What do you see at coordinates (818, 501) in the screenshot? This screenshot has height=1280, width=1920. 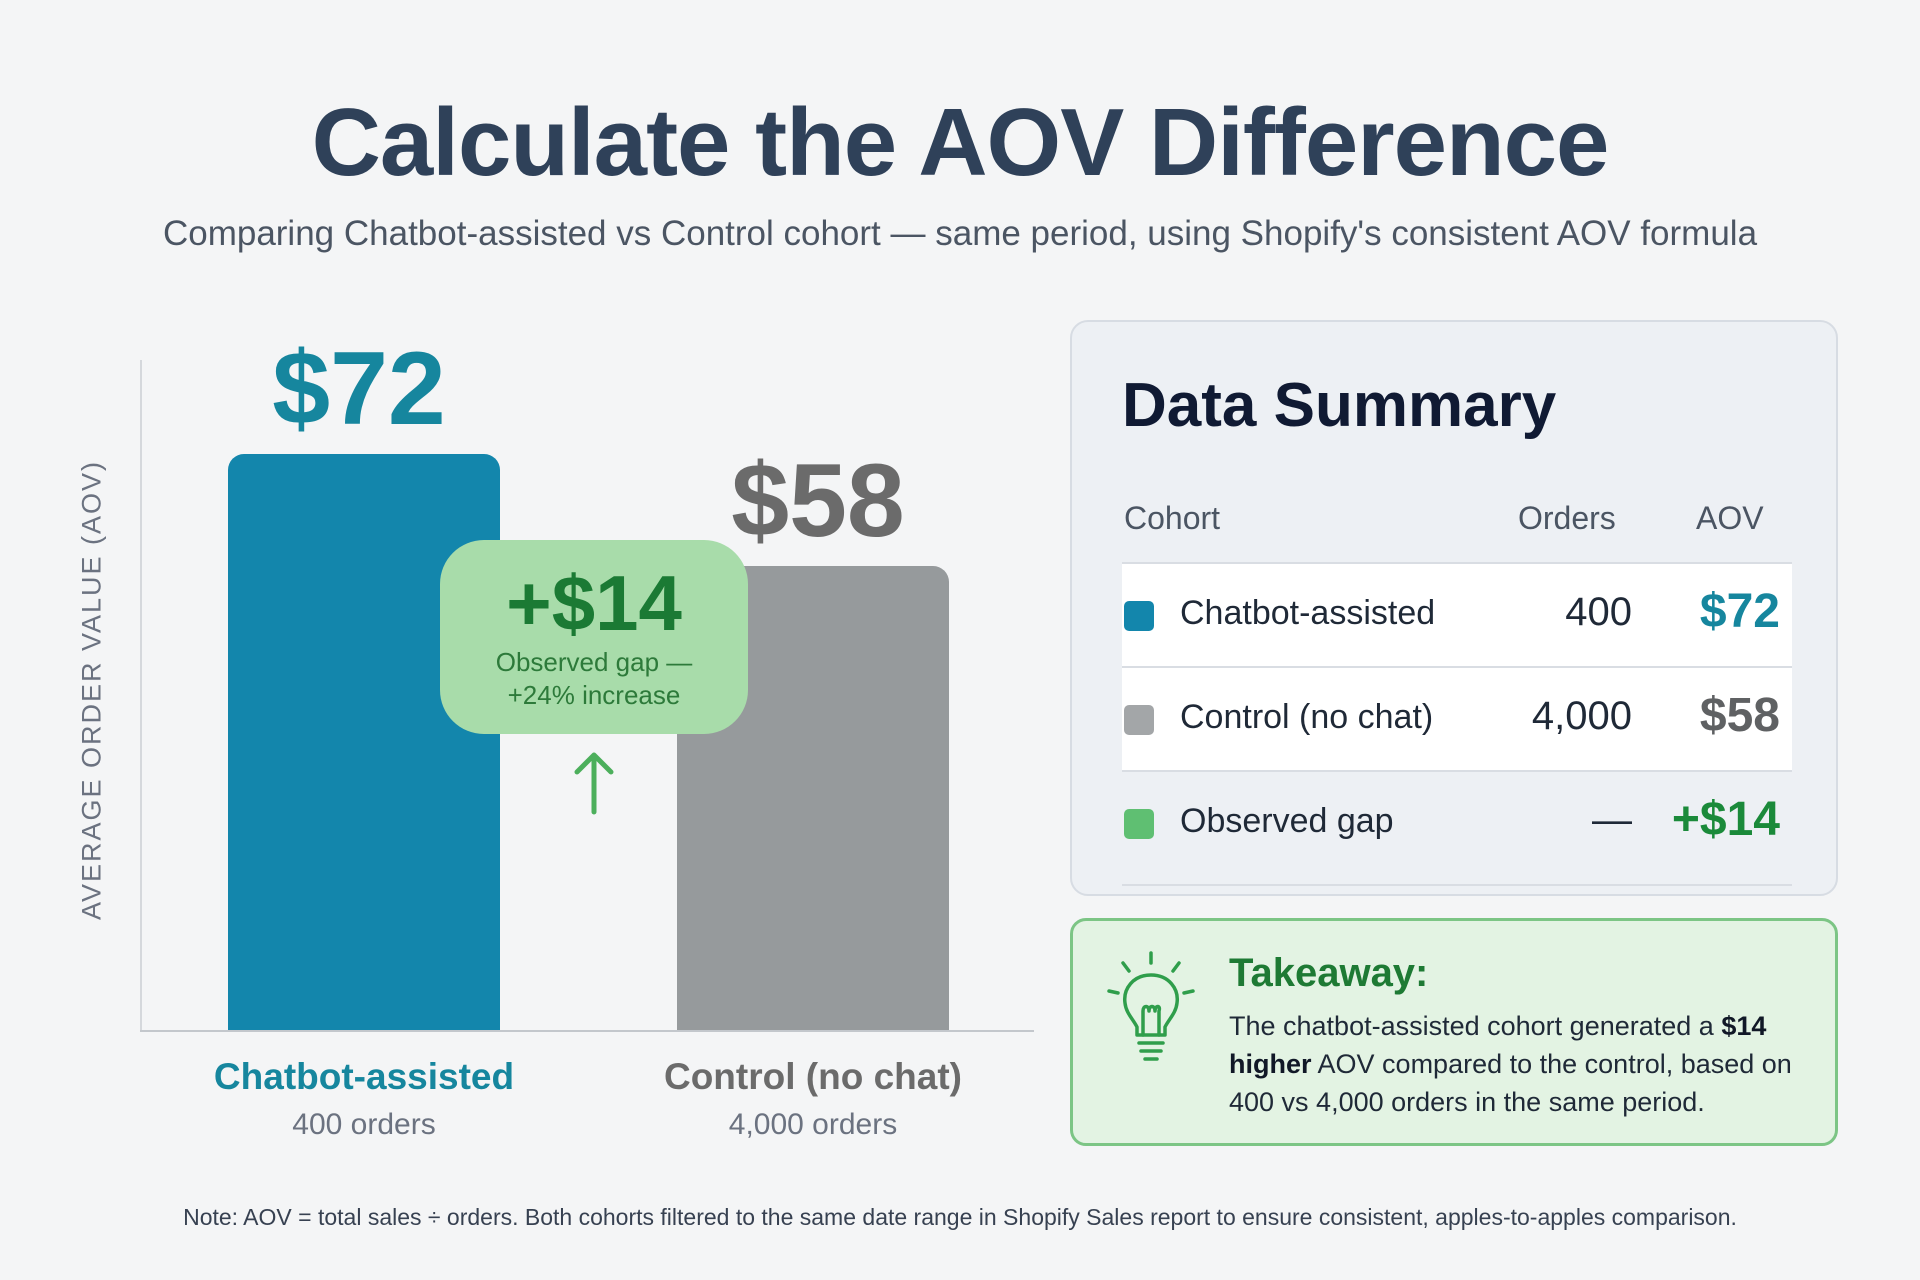 I see `bar-value-control: $58` at bounding box center [818, 501].